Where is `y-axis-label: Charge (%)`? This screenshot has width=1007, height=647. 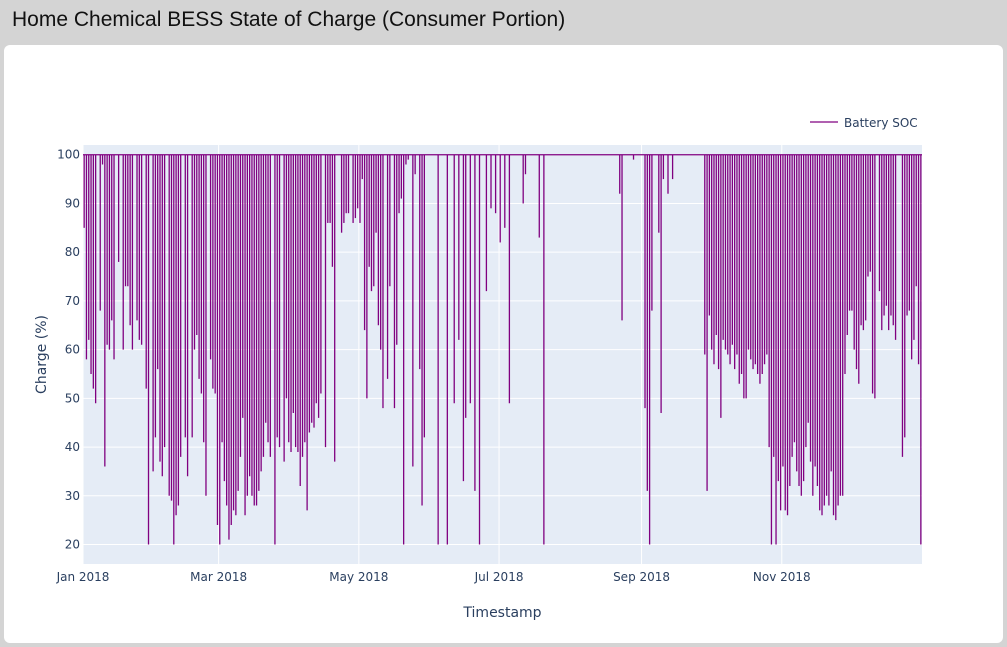 y-axis-label: Charge (%) is located at coordinates (42, 354).